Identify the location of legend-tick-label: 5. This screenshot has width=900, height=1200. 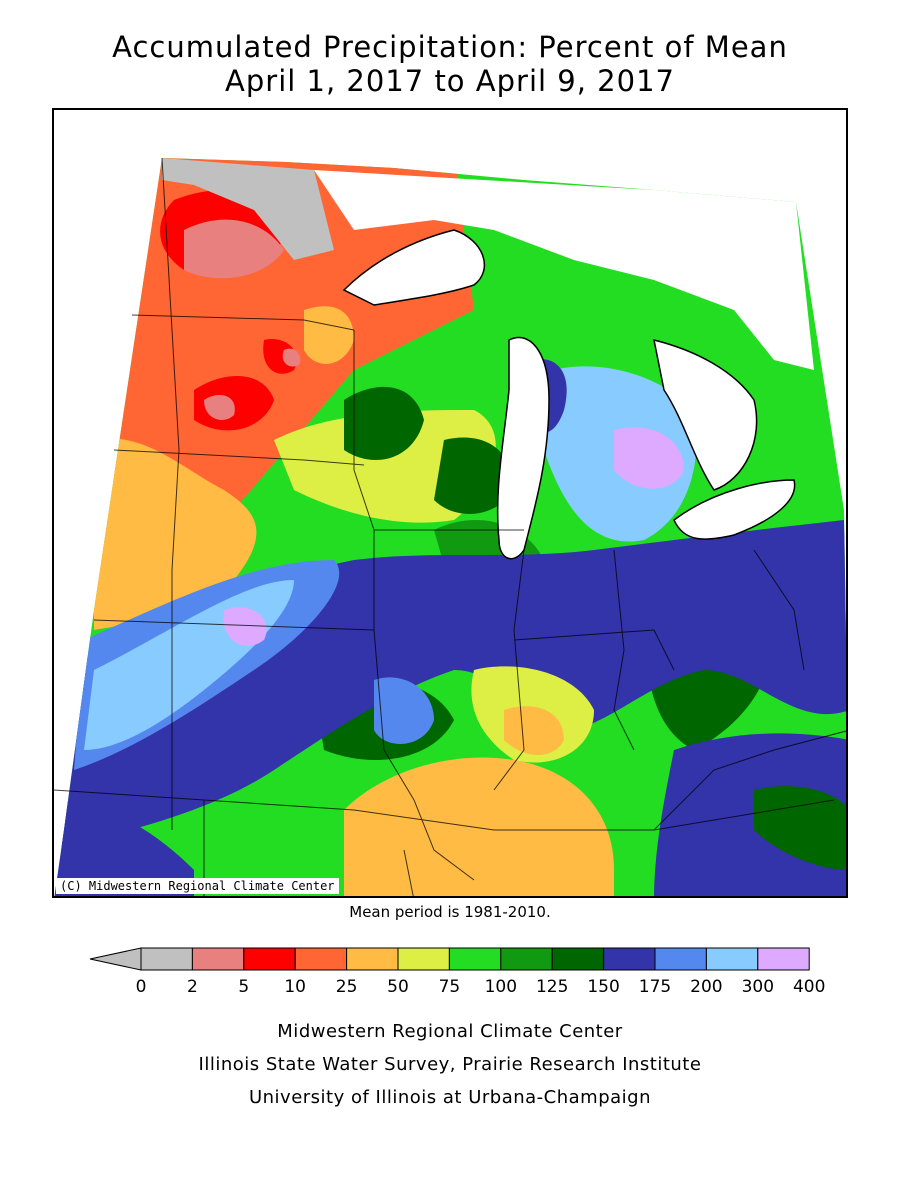
(244, 987).